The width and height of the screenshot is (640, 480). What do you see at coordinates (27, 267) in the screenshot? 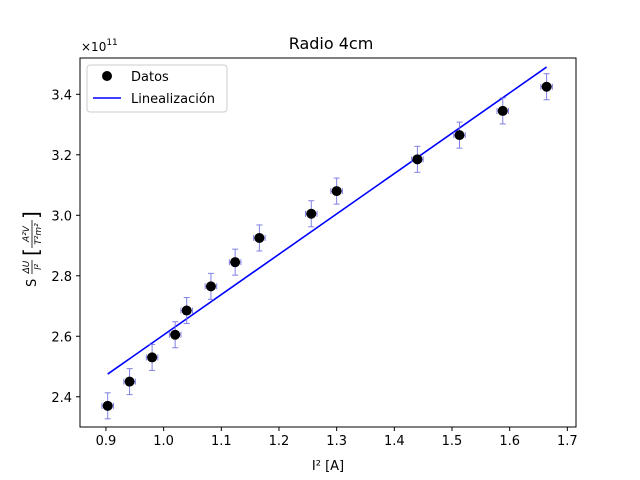
I see `y-label-frac-num: ΔU` at bounding box center [27, 267].